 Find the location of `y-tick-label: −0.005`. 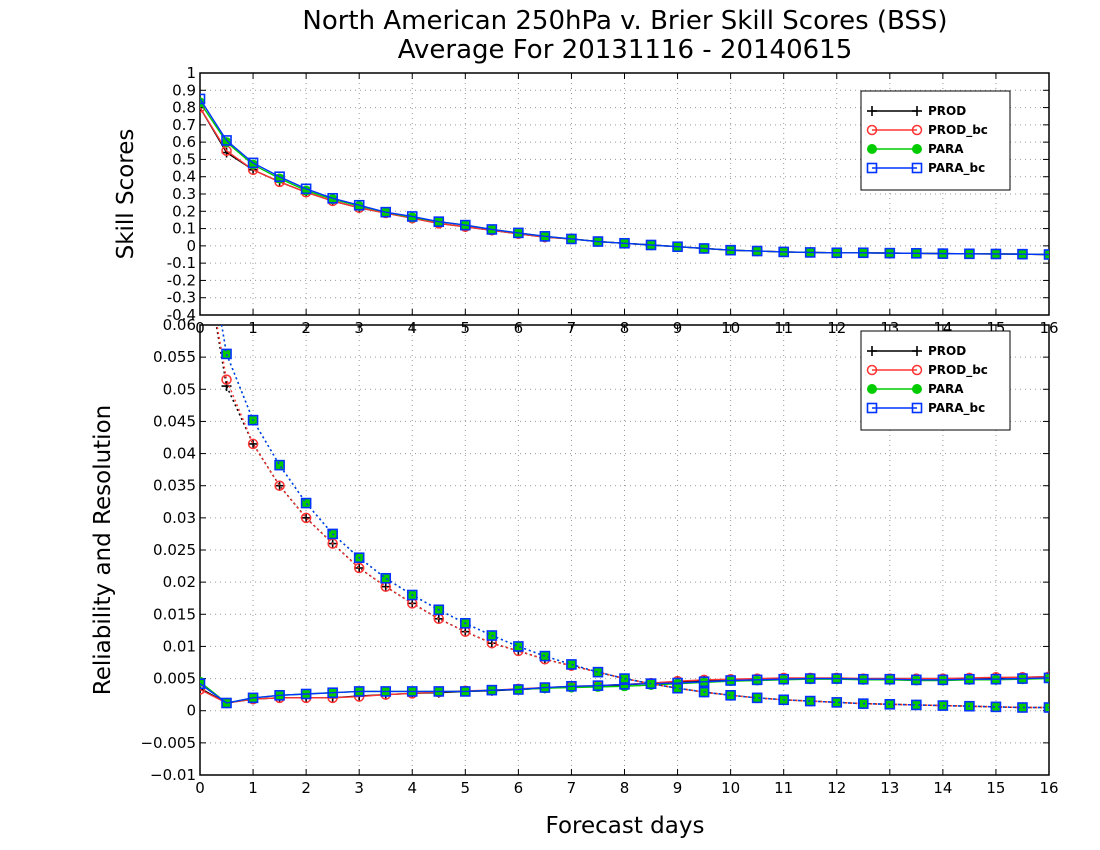

y-tick-label: −0.005 is located at coordinates (168, 743).